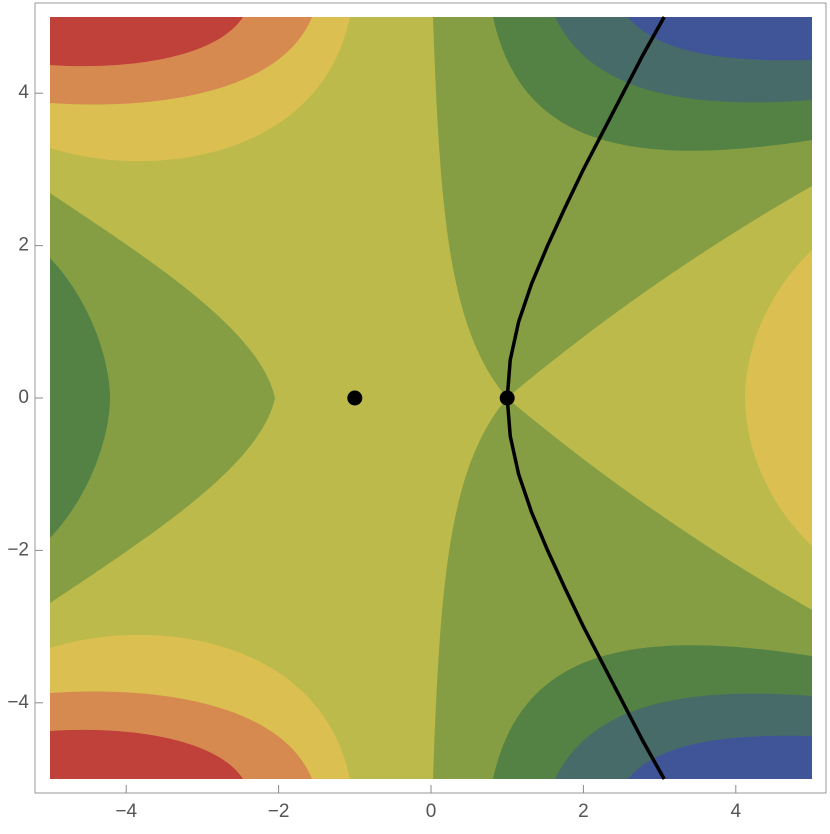 Image resolution: width=830 pixels, height=834 pixels. I want to click on y-tick-label: 2, so click(23, 245).